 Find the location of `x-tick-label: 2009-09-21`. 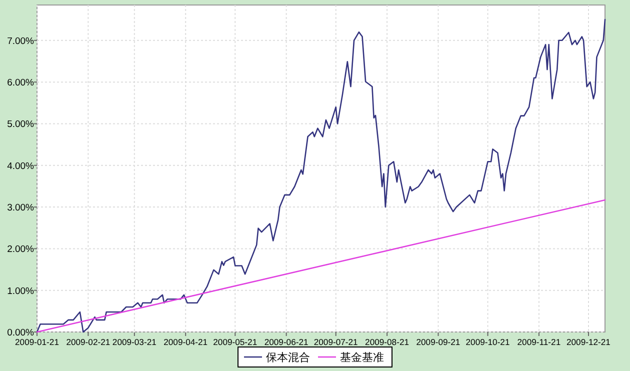

x-tick-label: 2009-09-21 is located at coordinates (438, 342).